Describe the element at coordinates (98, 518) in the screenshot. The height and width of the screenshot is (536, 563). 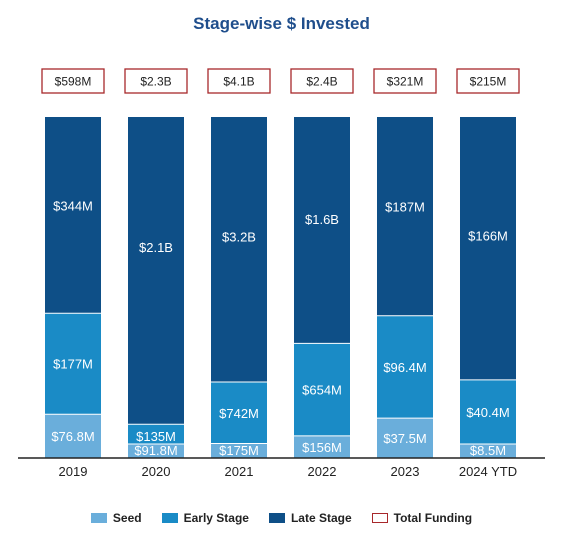
I see `legend-swatch-seed` at that location.